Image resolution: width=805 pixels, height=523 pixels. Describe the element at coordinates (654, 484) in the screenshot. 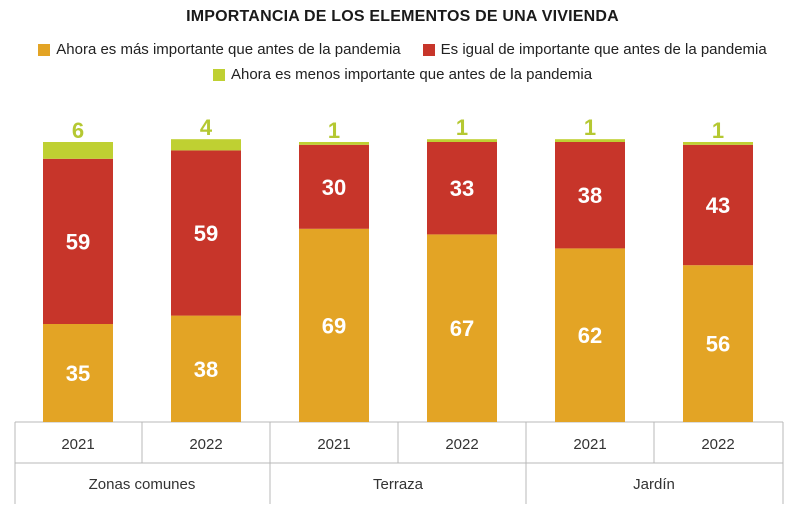

I see `x-group-label: Jardín` at that location.